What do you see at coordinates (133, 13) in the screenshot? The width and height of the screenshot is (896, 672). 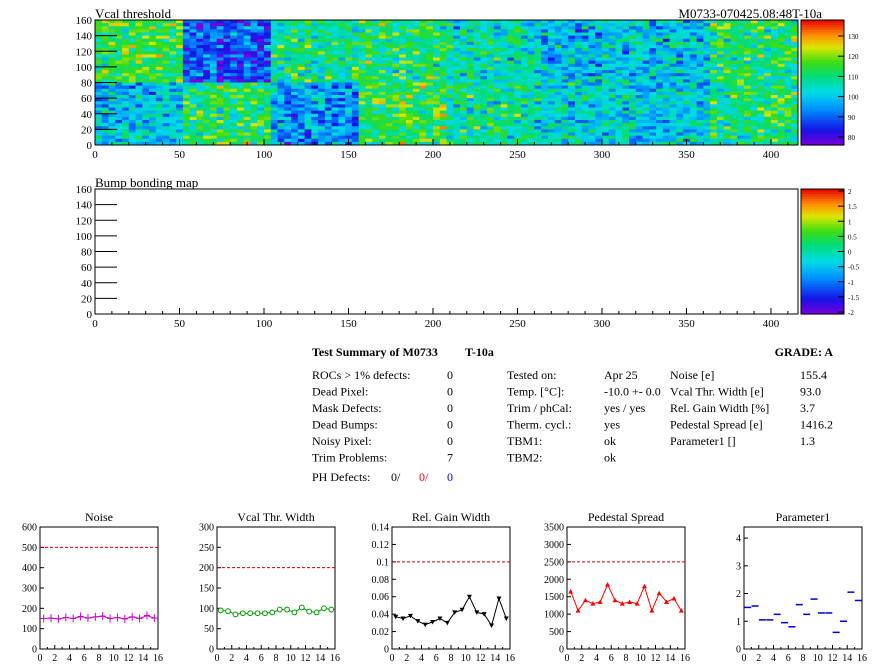 I see `map-title: Vcal threshold` at bounding box center [133, 13].